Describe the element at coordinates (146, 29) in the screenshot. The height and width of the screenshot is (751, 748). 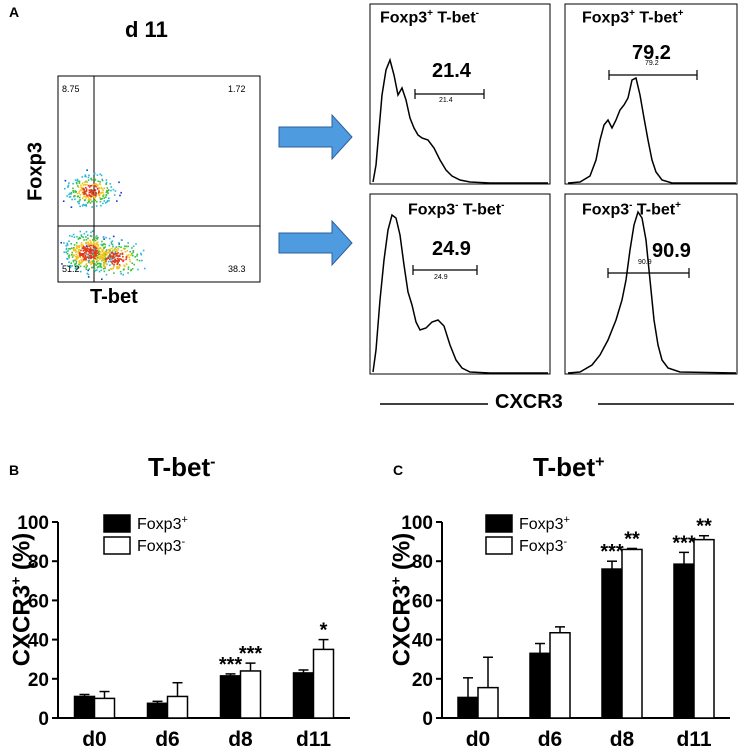
I see `dot-plot-day-label: d 11` at that location.